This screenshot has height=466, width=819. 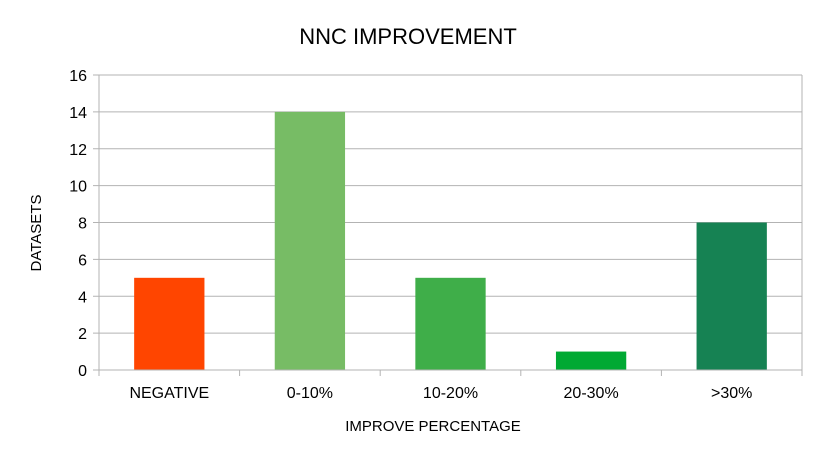 What do you see at coordinates (591, 393) in the screenshot?
I see `x-tick-label: 20-30%` at bounding box center [591, 393].